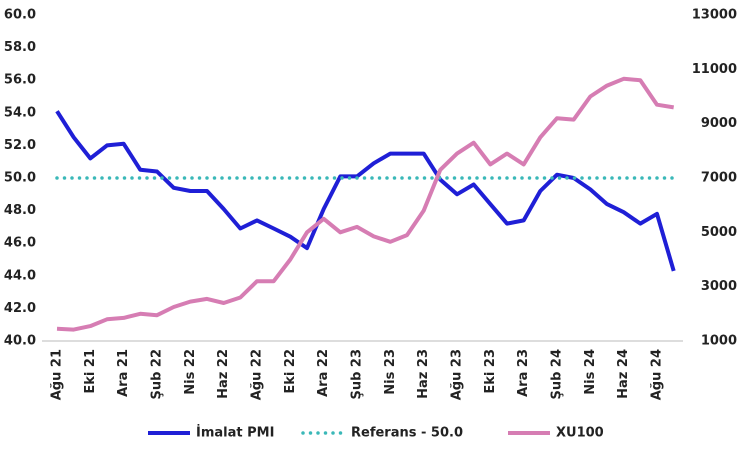 Image resolution: width=739 pixels, height=450 pixels. Describe the element at coordinates (719, 123) in the screenshot. I see `y2-tick-label: 9000` at that location.